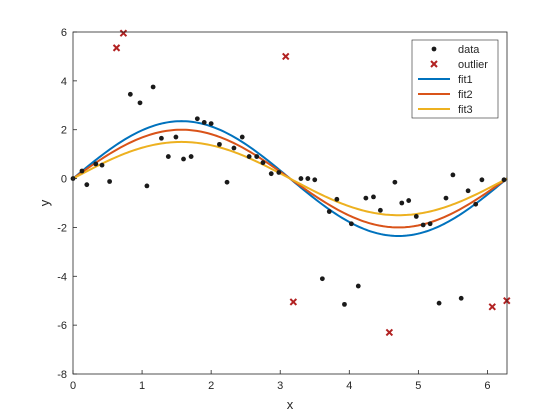  I want to click on x-axis-ticks: 0 1 2 3 4 5 6, so click(280, 381).